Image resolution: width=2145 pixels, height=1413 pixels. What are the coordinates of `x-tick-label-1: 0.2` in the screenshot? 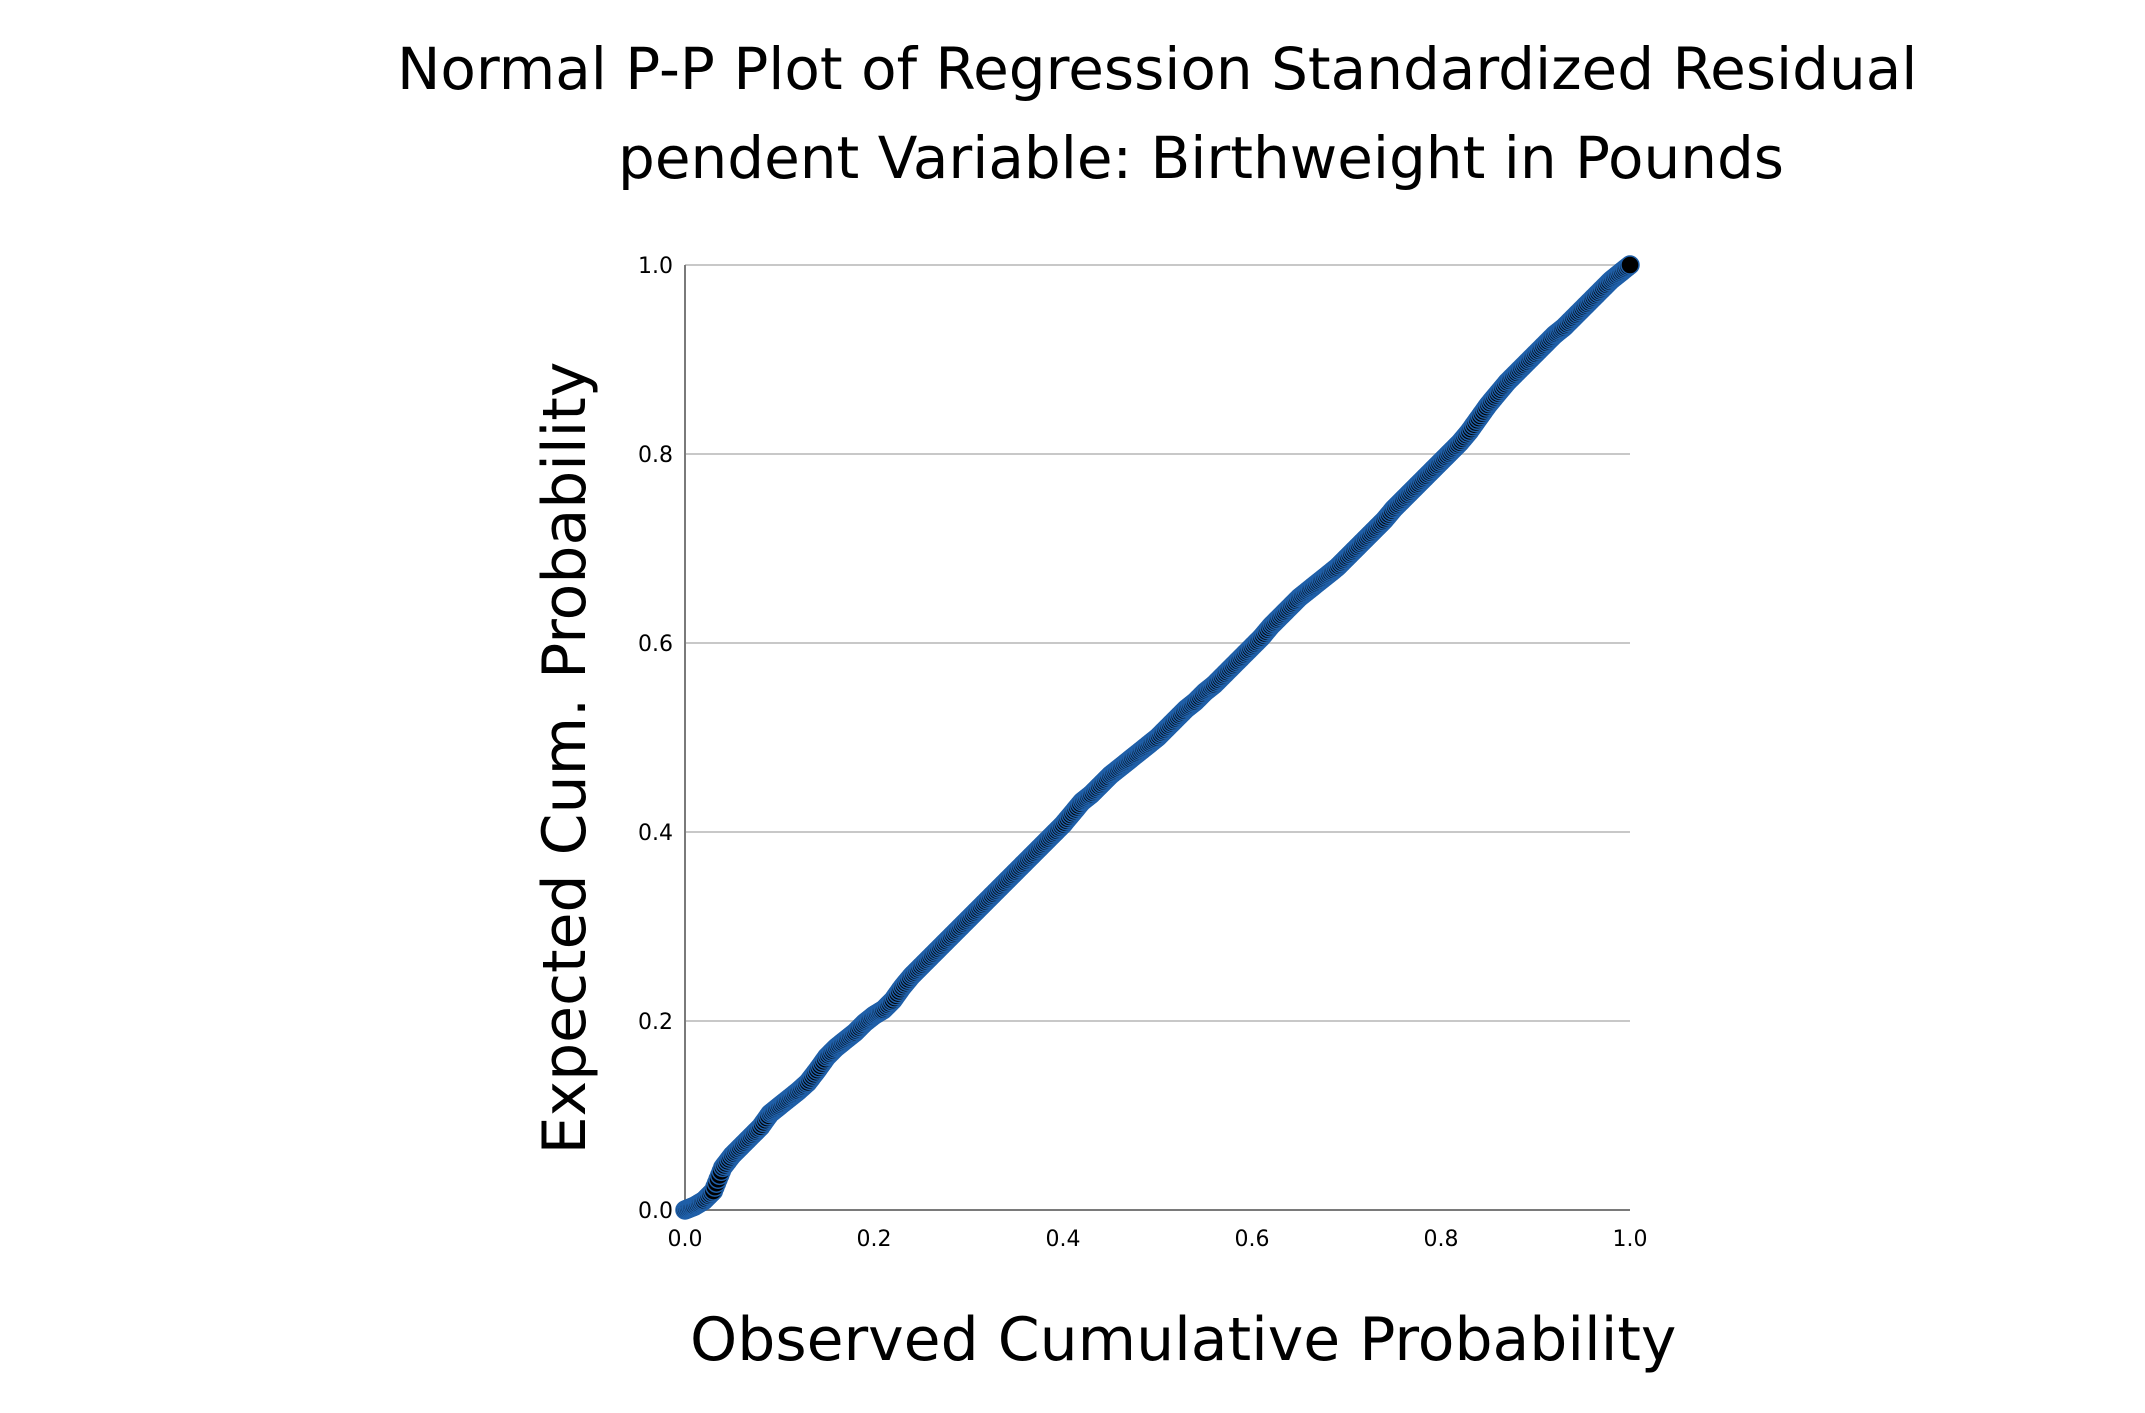 It's located at (874, 1239).